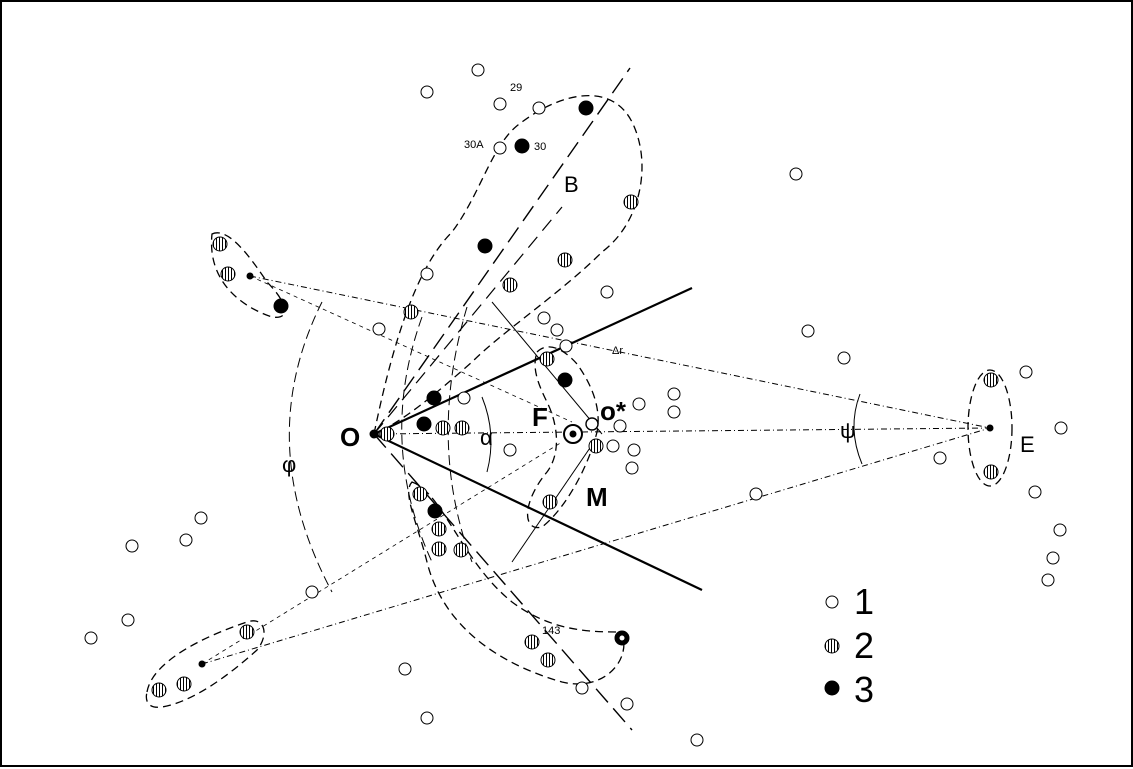 The width and height of the screenshot is (1133, 769). I want to click on label-m: M, so click(597, 497).